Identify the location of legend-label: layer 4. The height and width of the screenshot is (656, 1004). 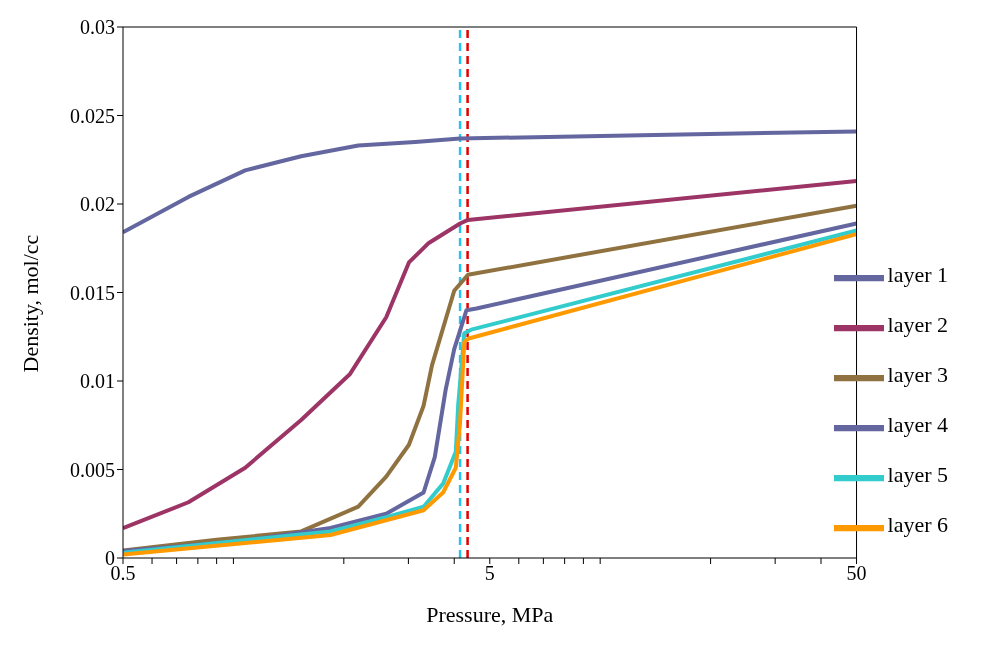
(917, 424).